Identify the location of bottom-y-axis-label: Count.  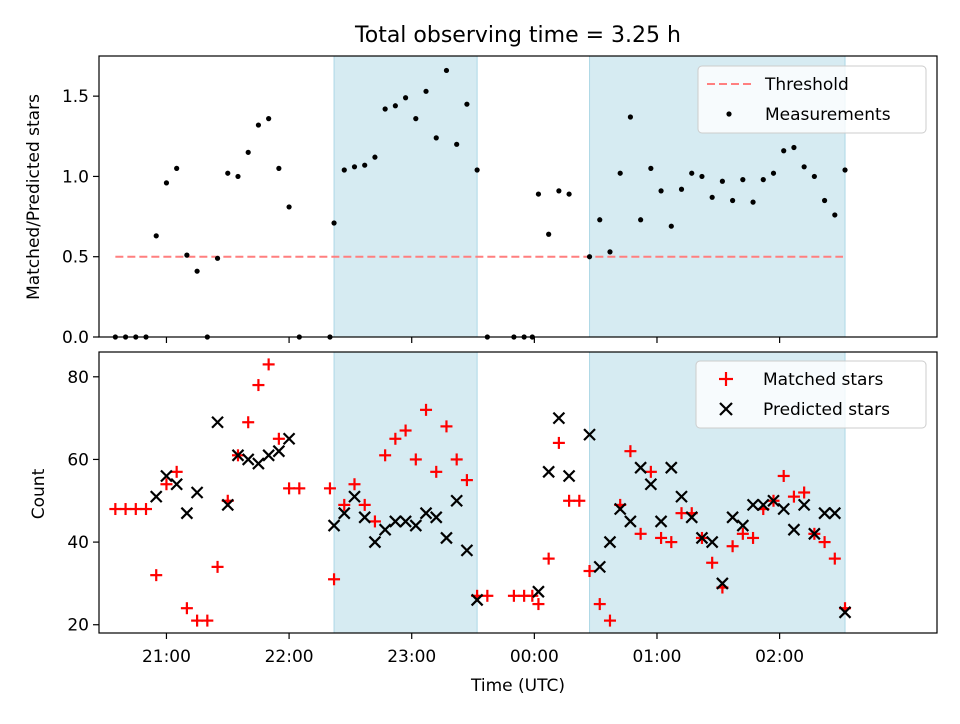
(39, 493).